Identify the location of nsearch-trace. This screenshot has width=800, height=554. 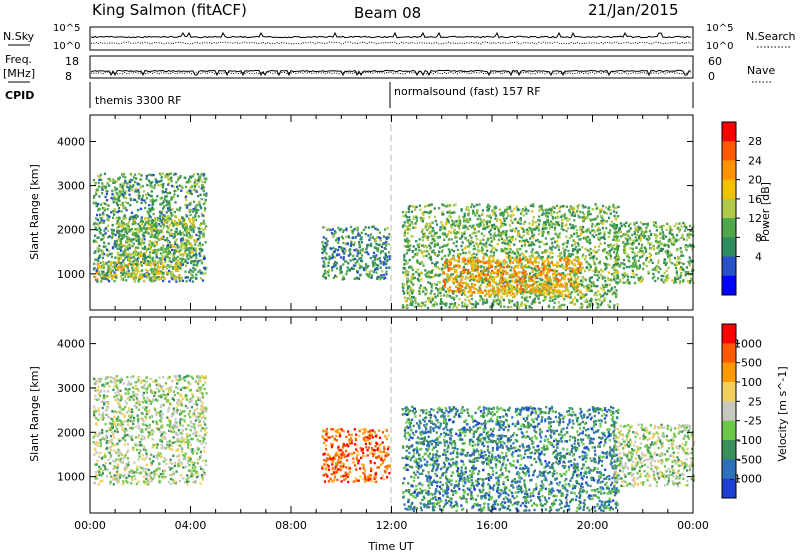
(391, 43).